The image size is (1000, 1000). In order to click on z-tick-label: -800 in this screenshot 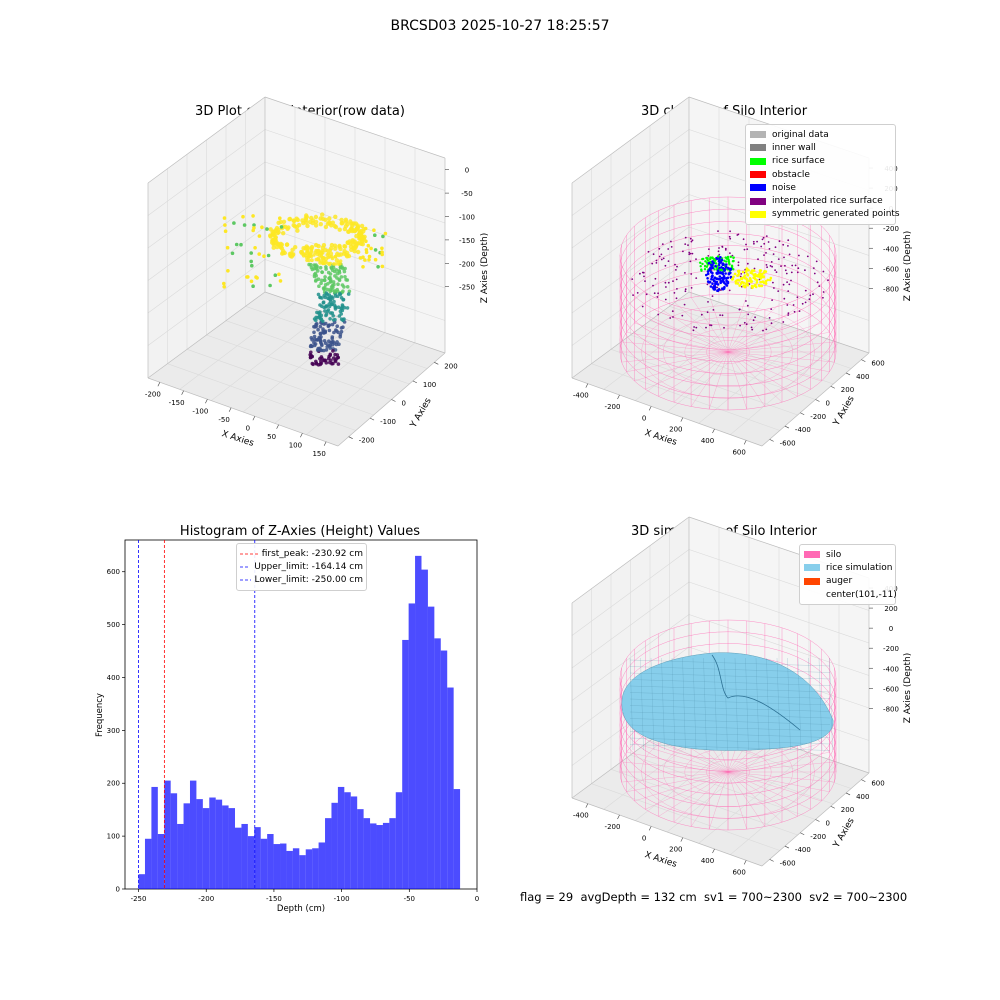, I will do `click(891, 289)`.